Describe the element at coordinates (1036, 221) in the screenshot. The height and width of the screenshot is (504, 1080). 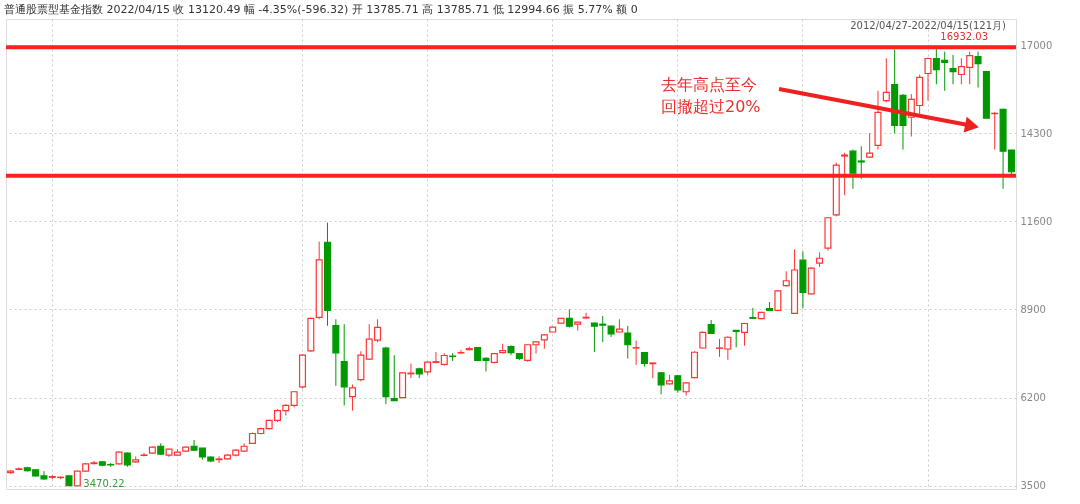
I see `y-tick-label: 11600` at that location.